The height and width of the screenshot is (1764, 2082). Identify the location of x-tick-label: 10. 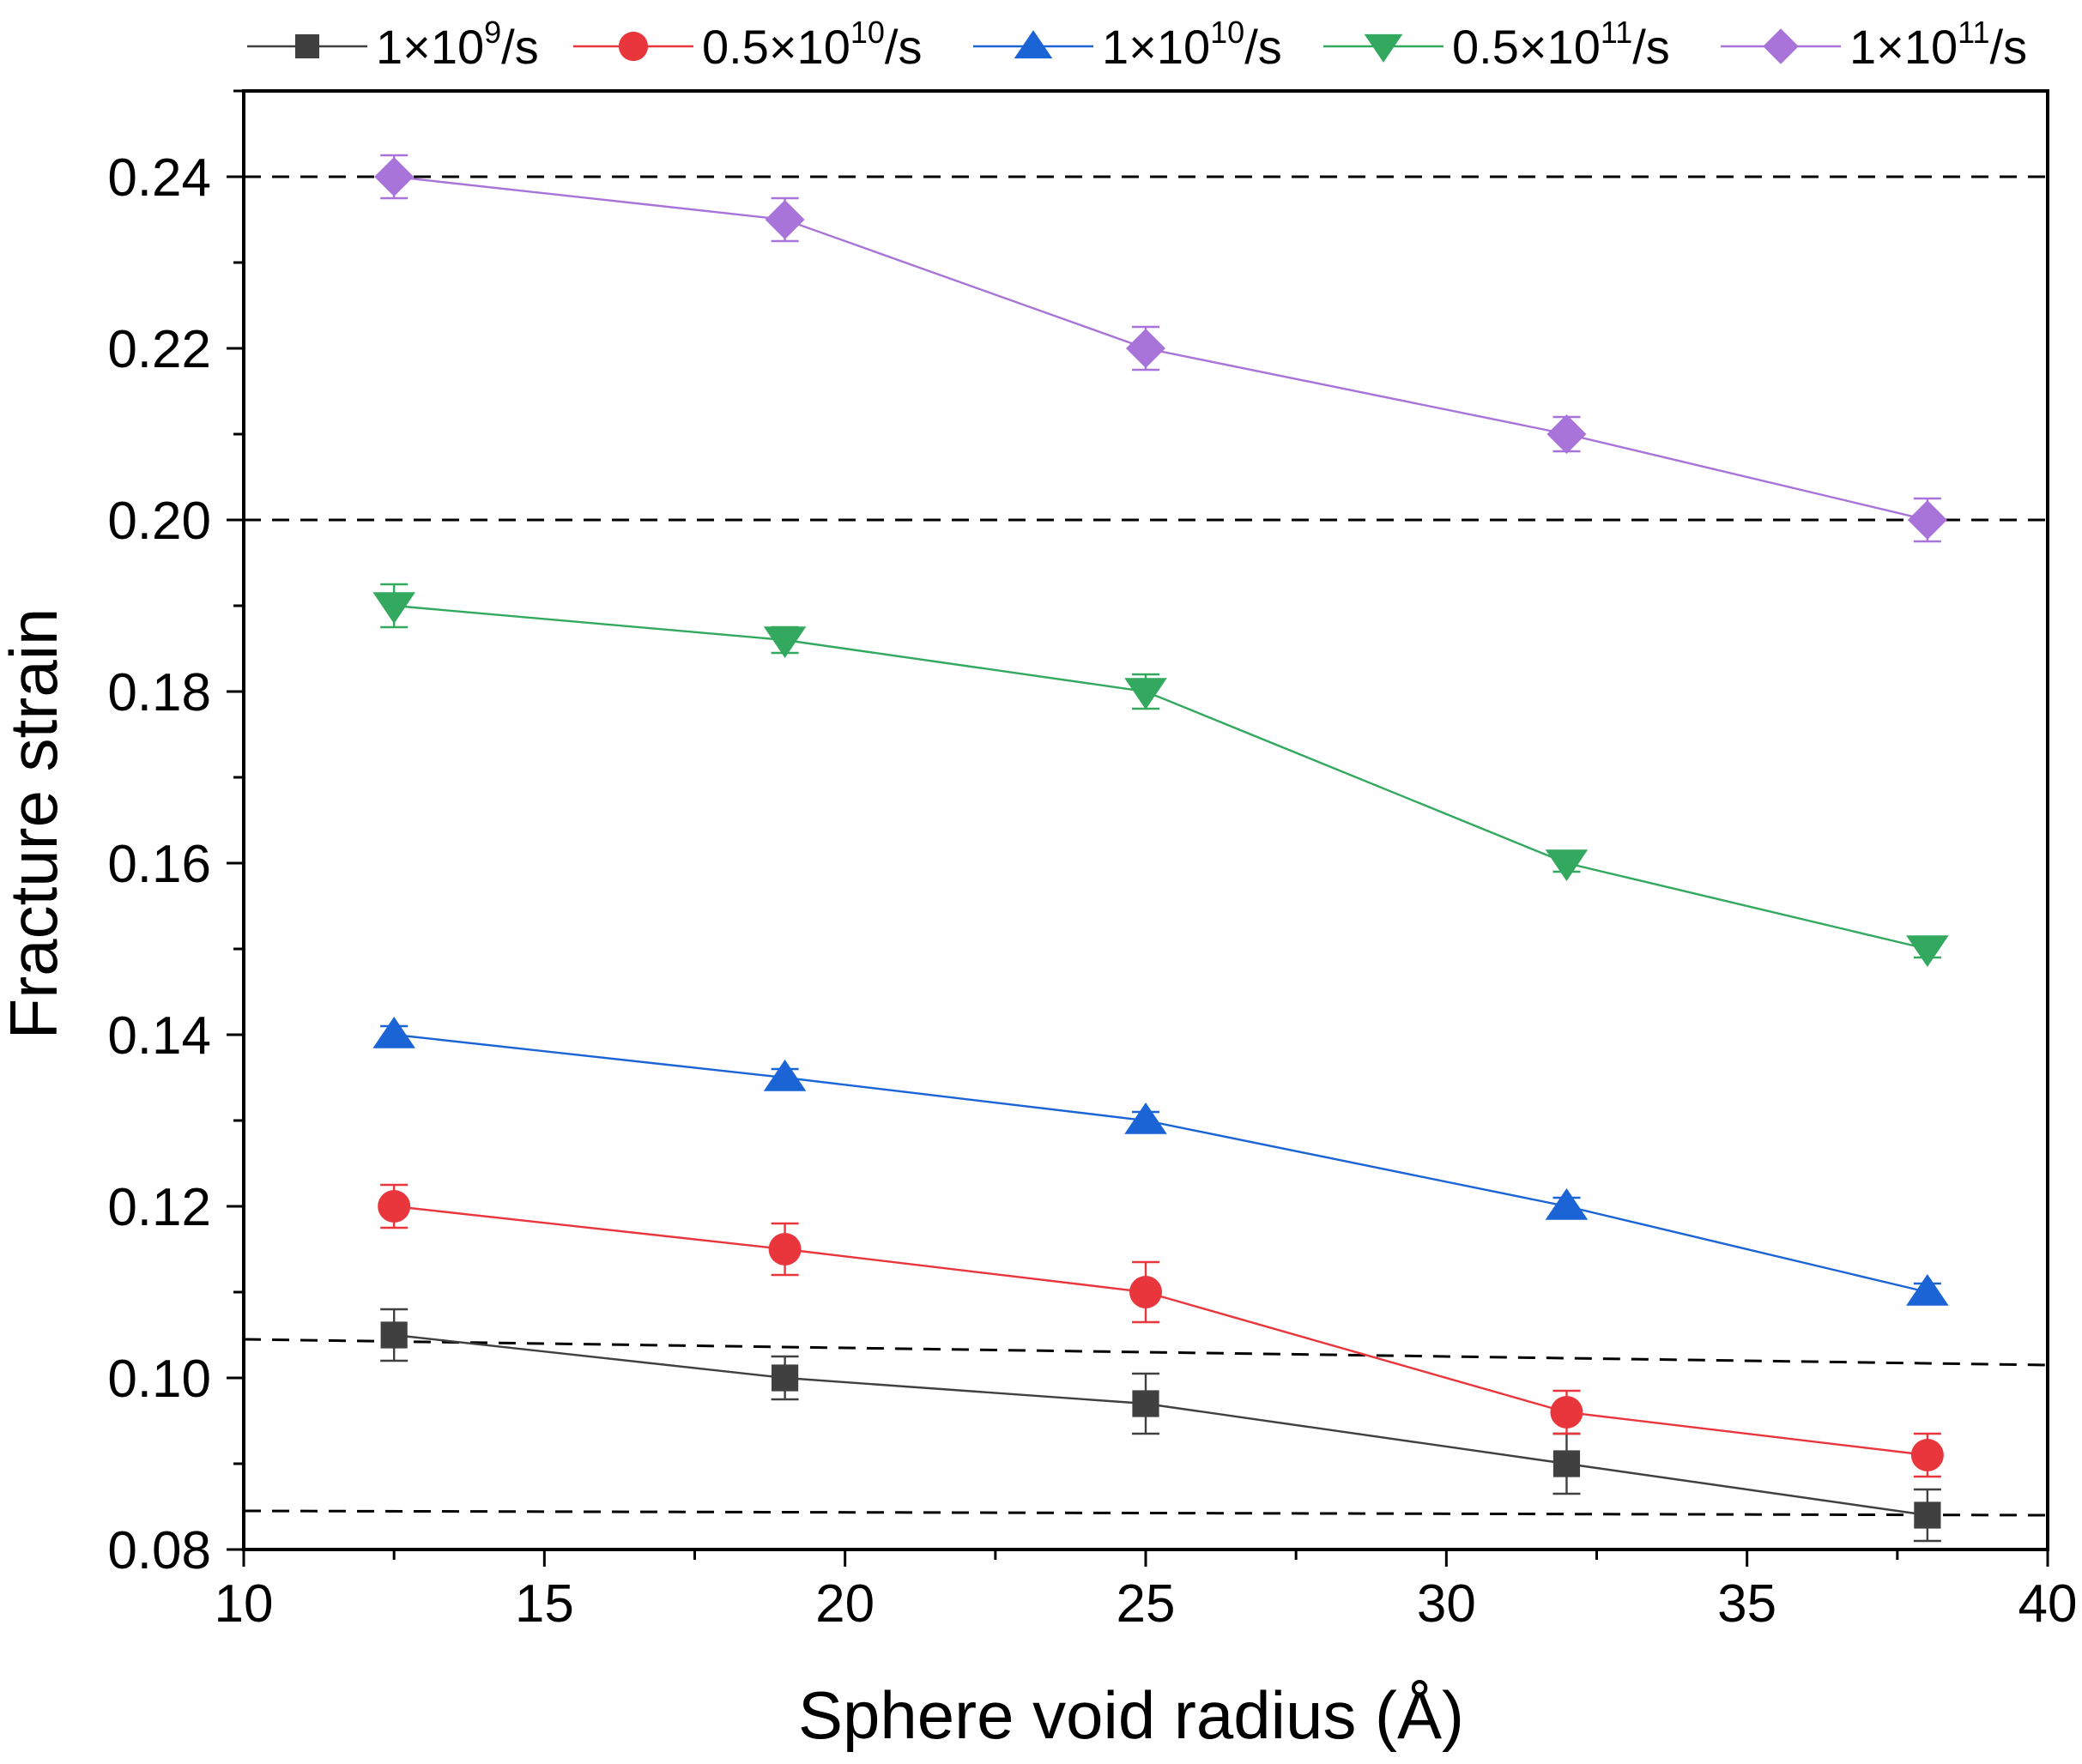
(244, 1604).